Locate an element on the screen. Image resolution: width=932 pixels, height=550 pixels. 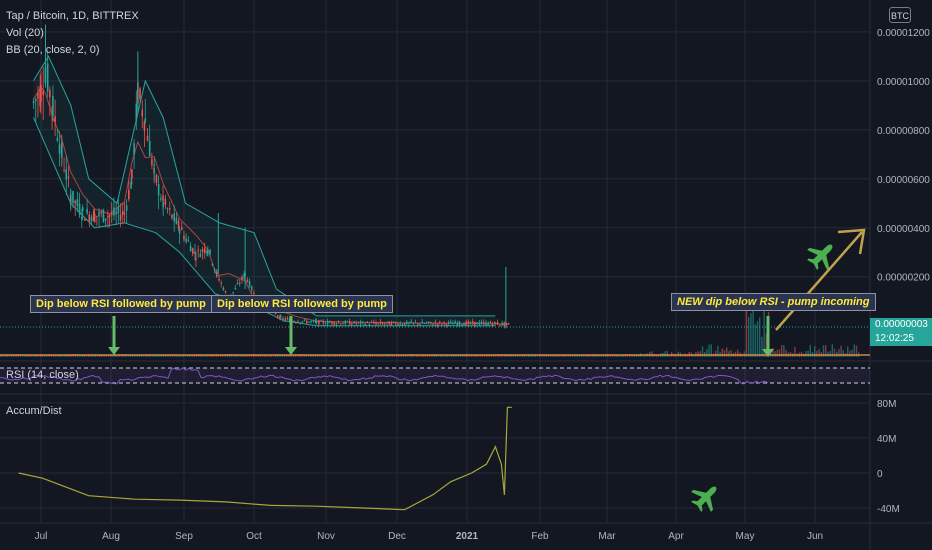
bb-indicator-label: BB (20, close, 2, 0) is located at coordinates (53, 50).